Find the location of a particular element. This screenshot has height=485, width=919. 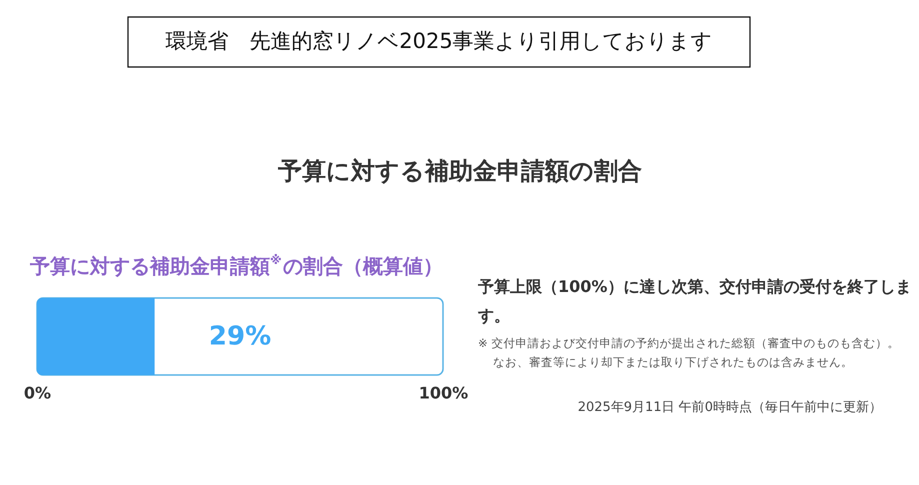

text: ※ 交付申請および交付申請の予約が提出された総額（審査中のものも含む）。 is located at coordinates (689, 343).